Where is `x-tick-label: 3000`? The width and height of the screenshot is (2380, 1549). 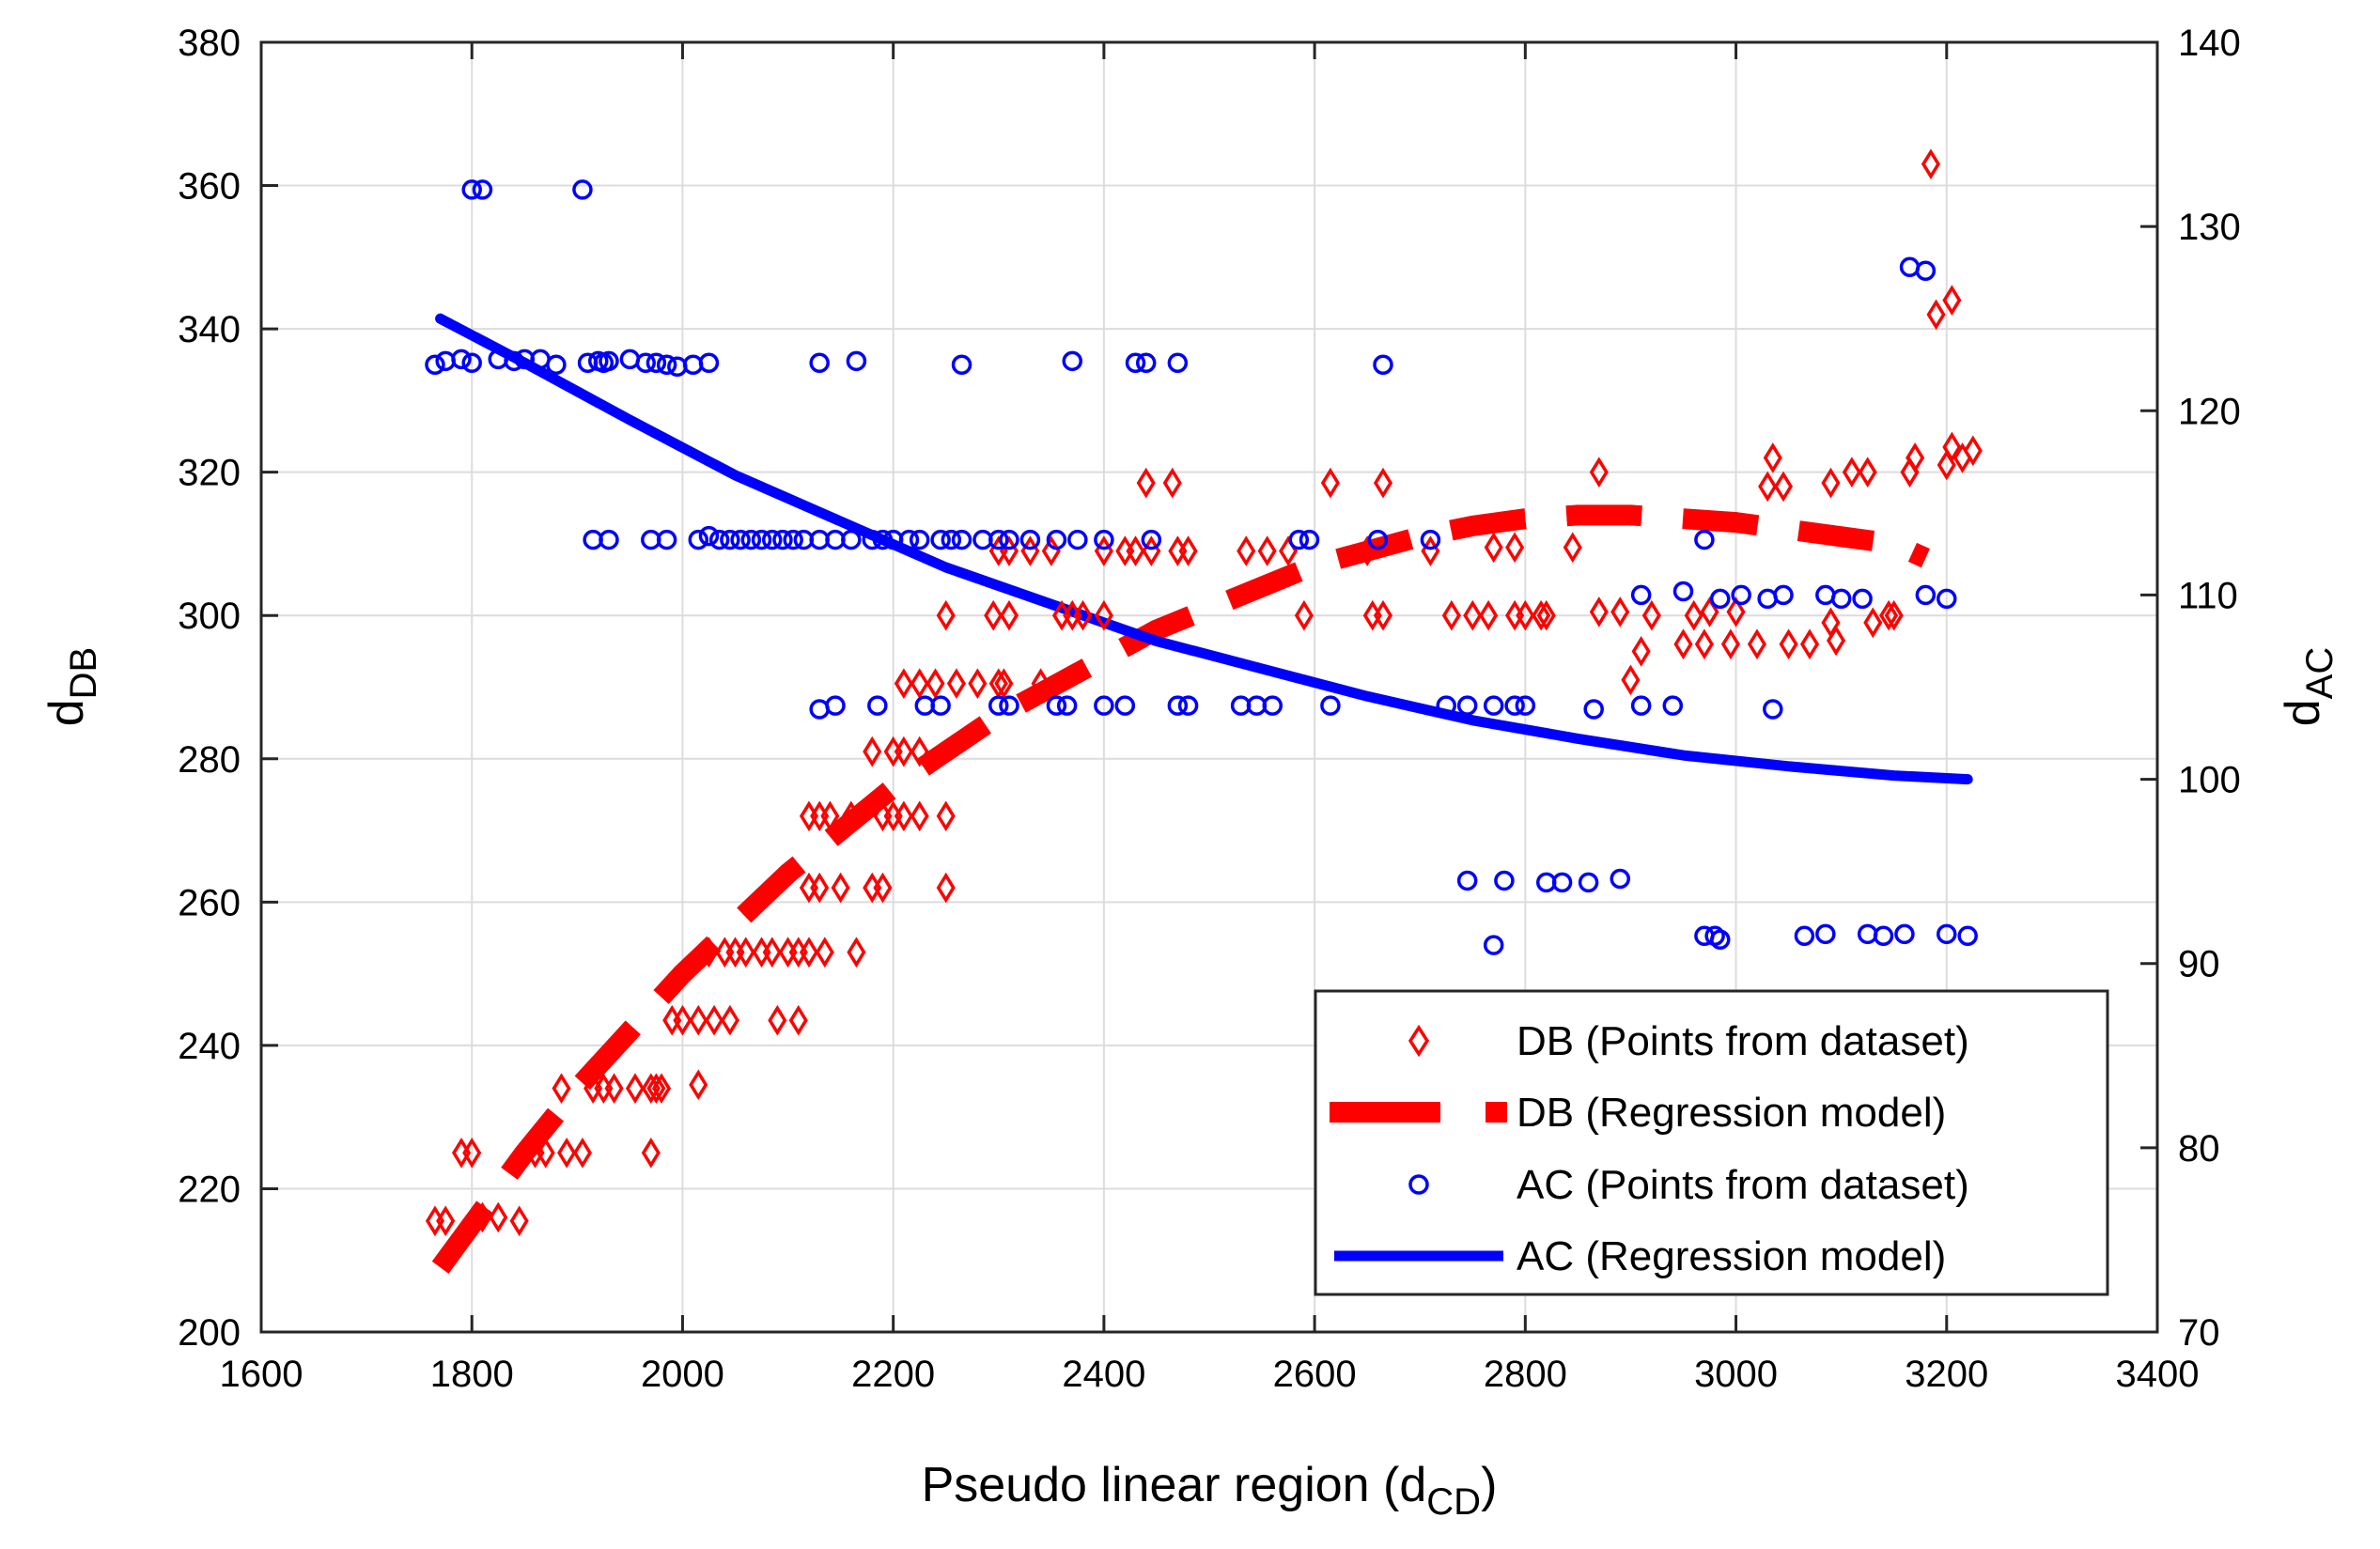
x-tick-label: 3000 is located at coordinates (1736, 1374).